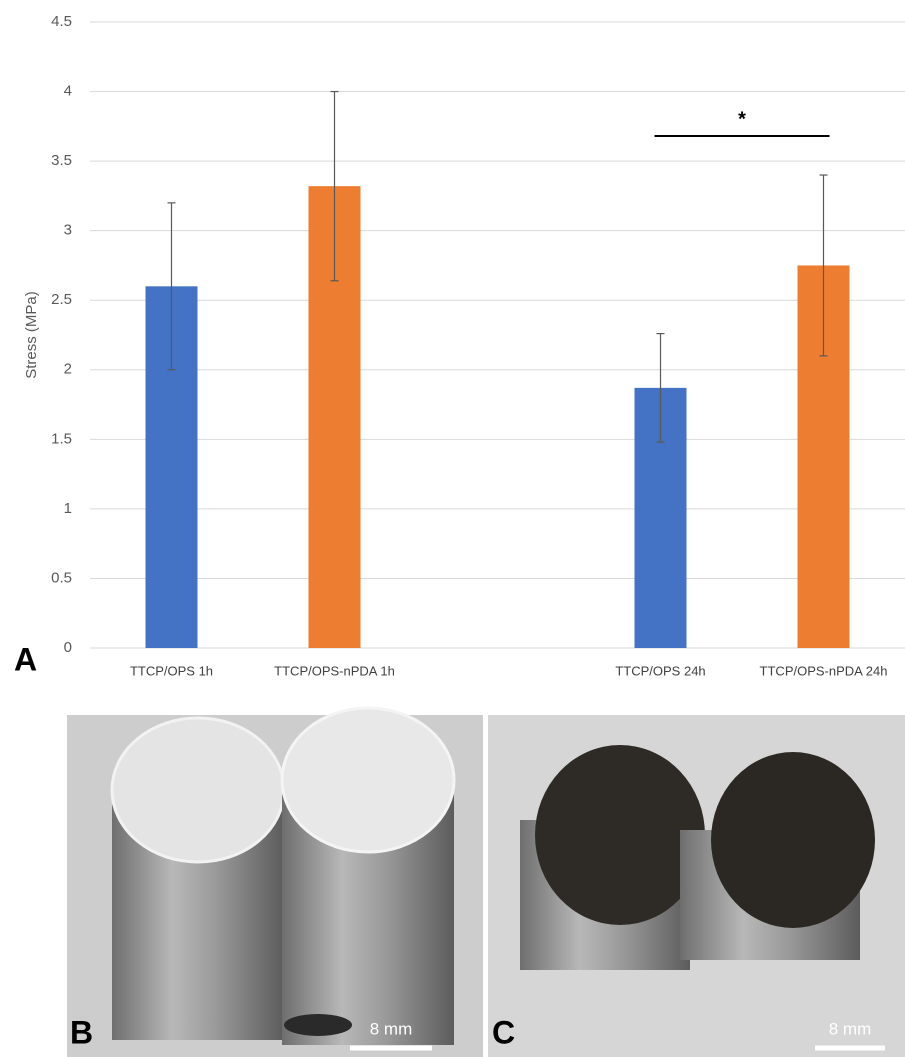  What do you see at coordinates (171, 670) in the screenshot?
I see `x-tick-label: TTCP/OPS 1h` at bounding box center [171, 670].